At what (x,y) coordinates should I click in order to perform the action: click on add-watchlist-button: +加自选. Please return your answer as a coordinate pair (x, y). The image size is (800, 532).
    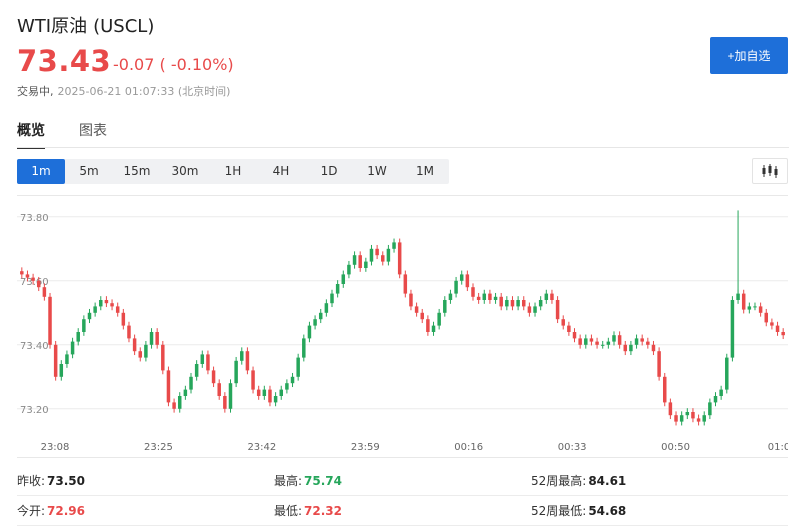
    Looking at the image, I should click on (749, 55).